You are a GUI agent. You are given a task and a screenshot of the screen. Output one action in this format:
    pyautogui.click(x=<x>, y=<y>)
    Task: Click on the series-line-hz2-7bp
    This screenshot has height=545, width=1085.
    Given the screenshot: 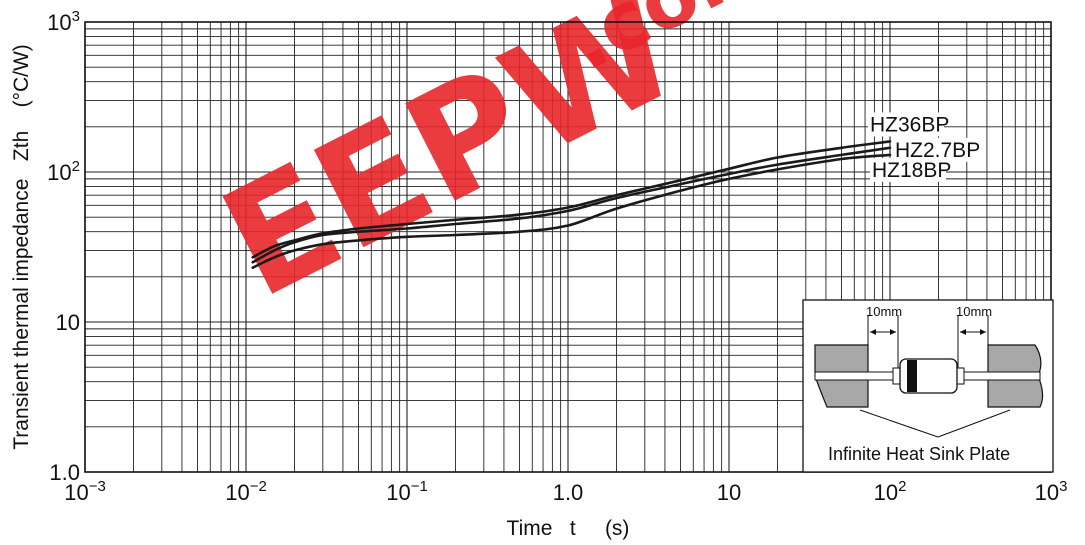 What is the action you would take?
    pyautogui.click(x=571, y=205)
    